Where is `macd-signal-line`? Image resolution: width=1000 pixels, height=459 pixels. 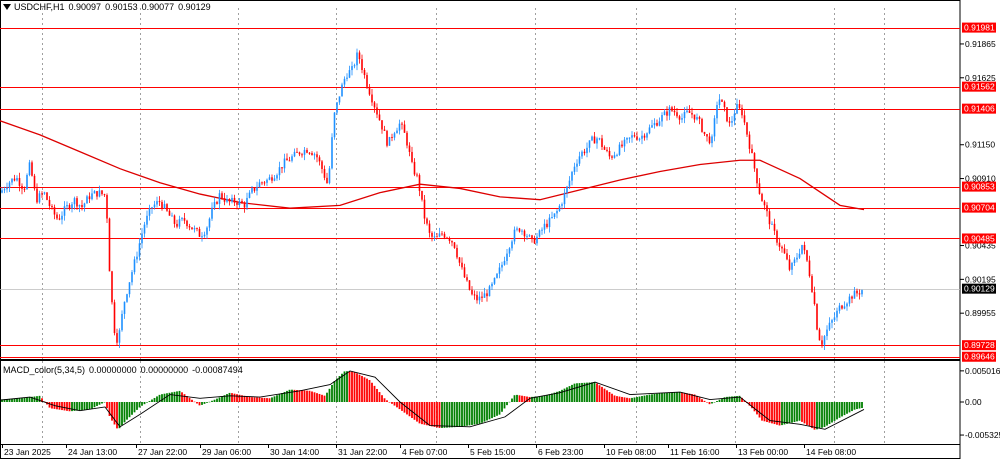 macd-signal-line is located at coordinates (432, 400).